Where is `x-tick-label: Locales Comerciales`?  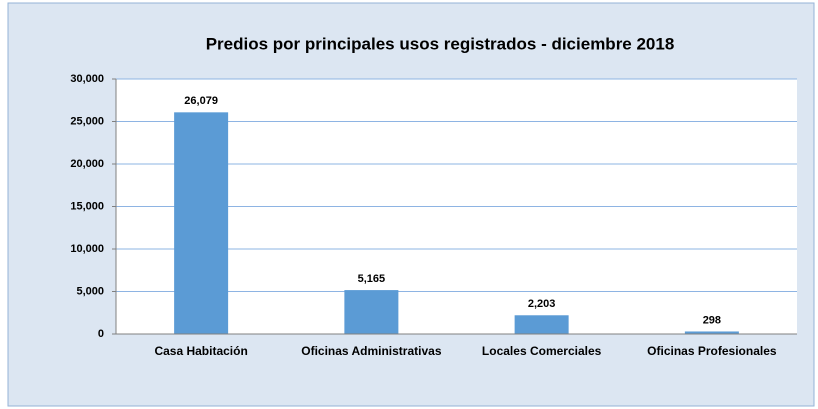 x-tick-label: Locales Comerciales is located at coordinates (542, 351).